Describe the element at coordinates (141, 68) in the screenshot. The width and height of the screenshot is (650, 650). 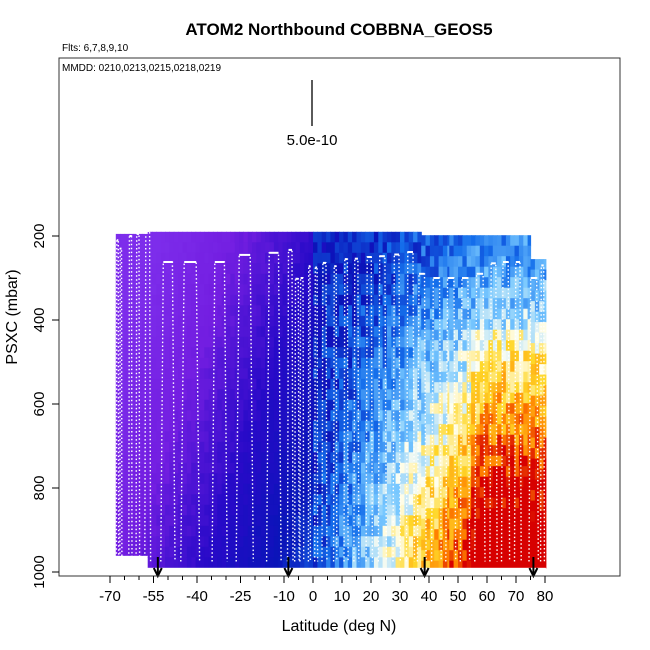
I see `dates-note: MMDD: 0210,0213,0215,0218,0219` at that location.